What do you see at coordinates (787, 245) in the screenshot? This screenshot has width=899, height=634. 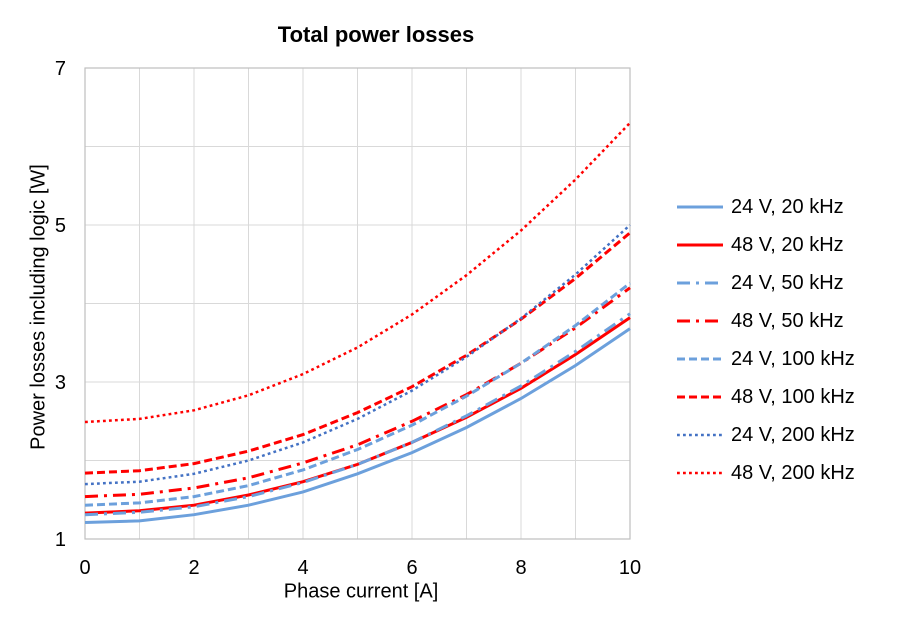 I see `legend-label: 48 V, 20 kHz` at bounding box center [787, 245].